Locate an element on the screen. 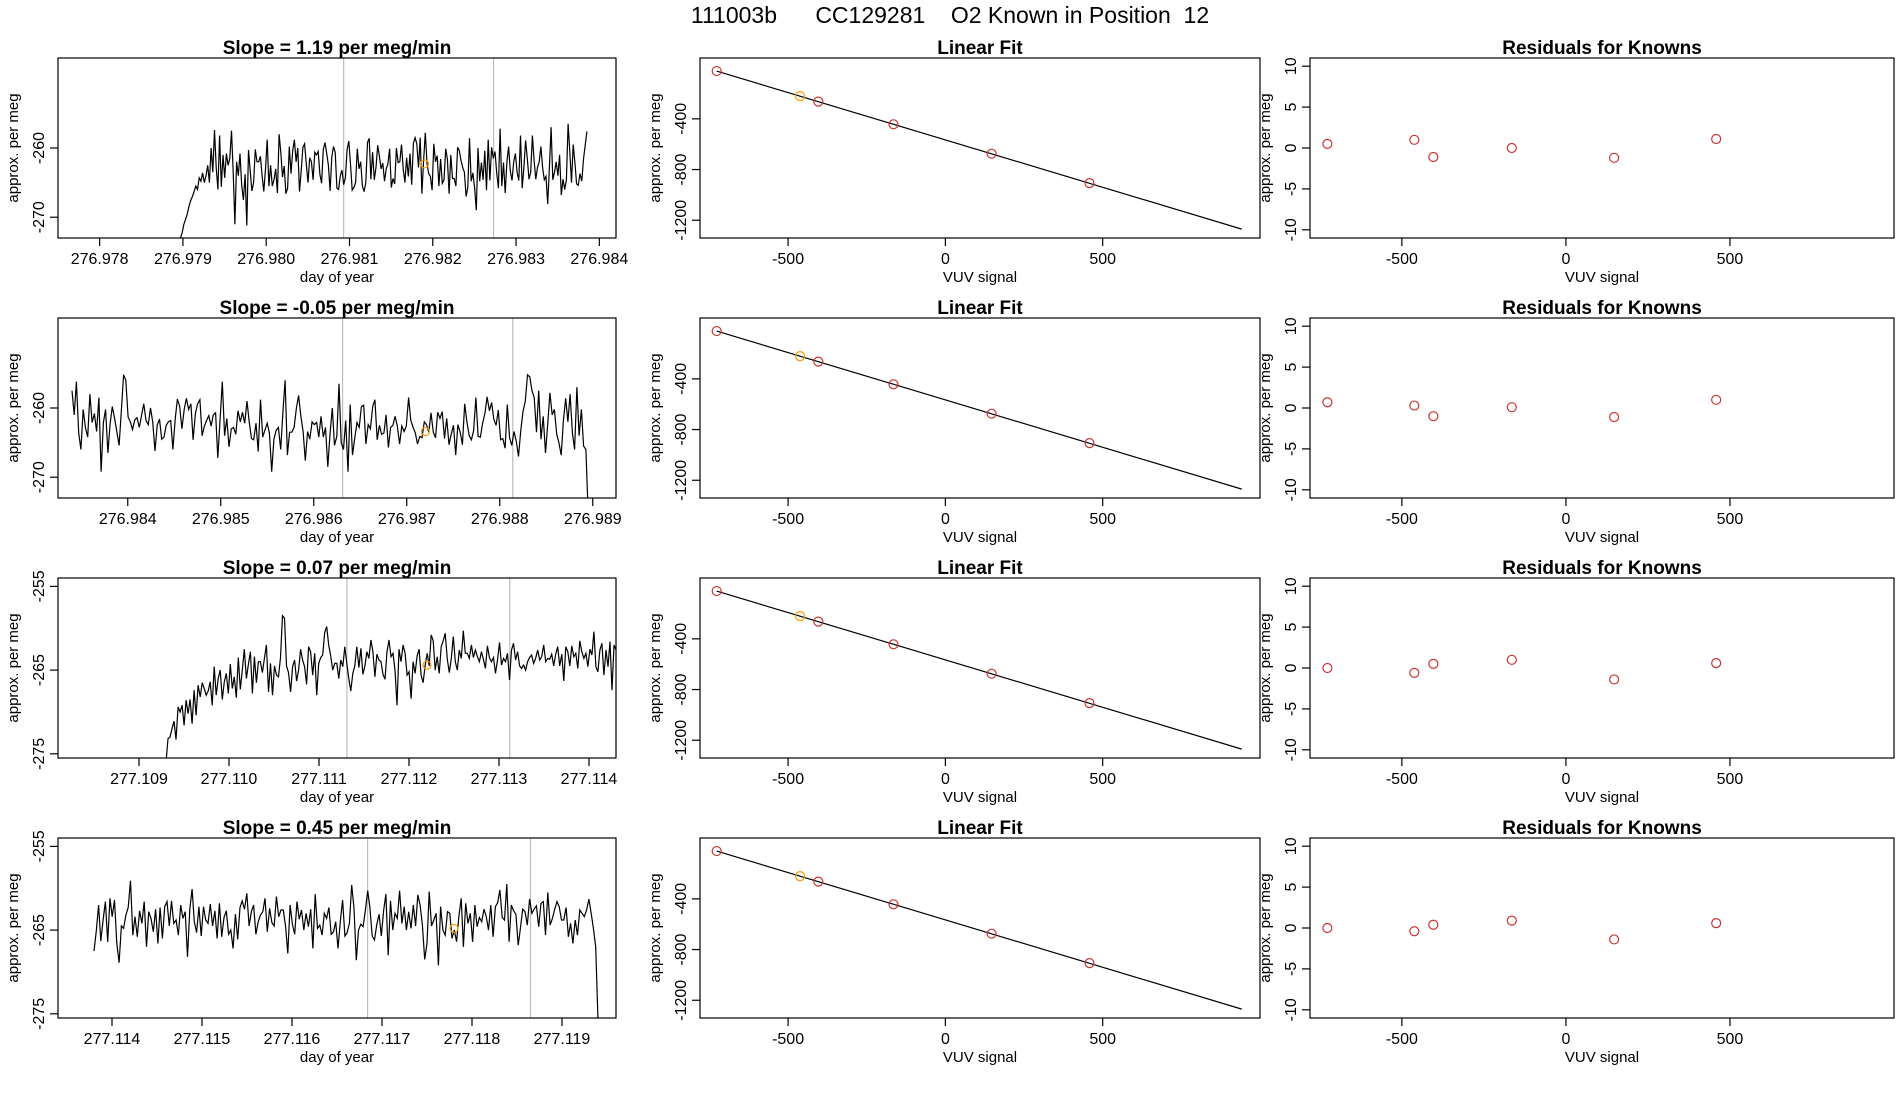 Image resolution: width=1900 pixels, height=1100 pixels. y-tick-label: -400 is located at coordinates (681, 119).